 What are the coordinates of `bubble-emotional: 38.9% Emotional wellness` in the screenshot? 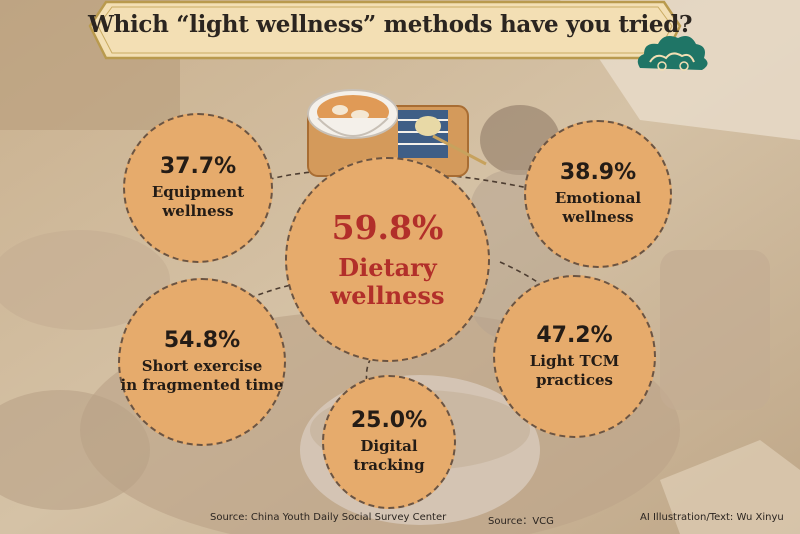 It's located at (598, 194).